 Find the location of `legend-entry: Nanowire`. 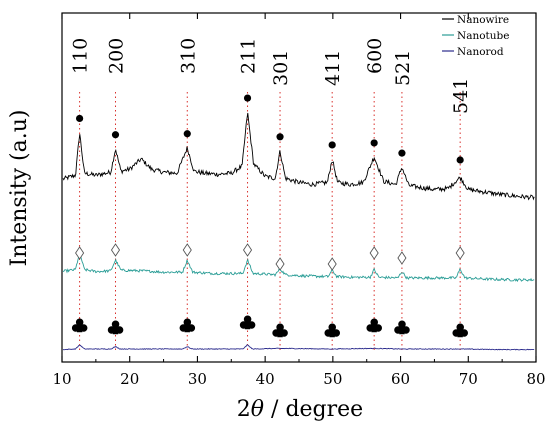

legend-entry: Nanowire is located at coordinates (483, 20).